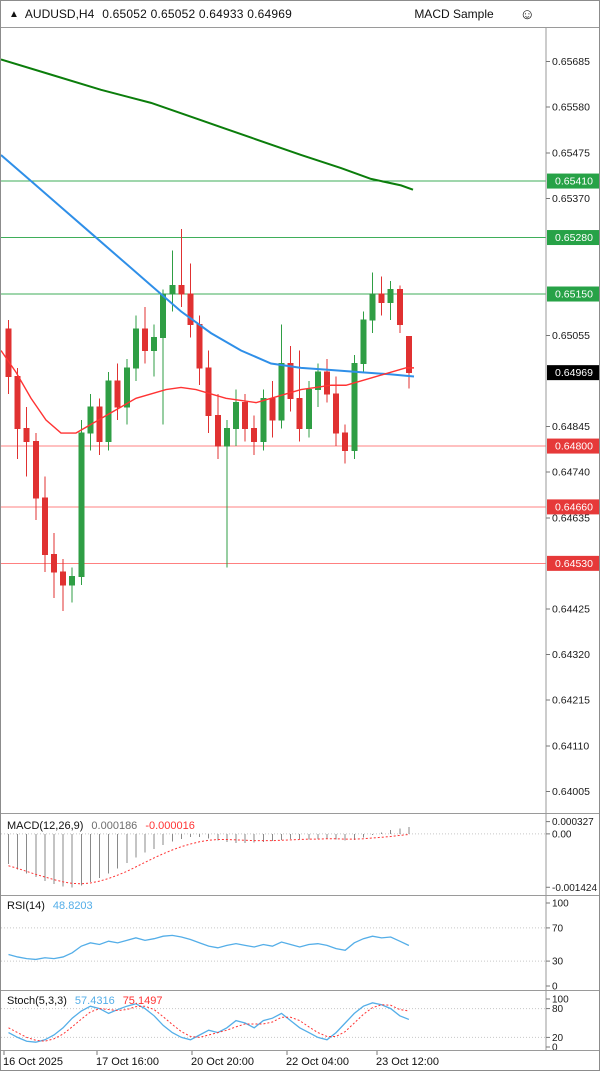 The width and height of the screenshot is (600, 1071). I want to click on svg-text: 0.64320, so click(571, 655).